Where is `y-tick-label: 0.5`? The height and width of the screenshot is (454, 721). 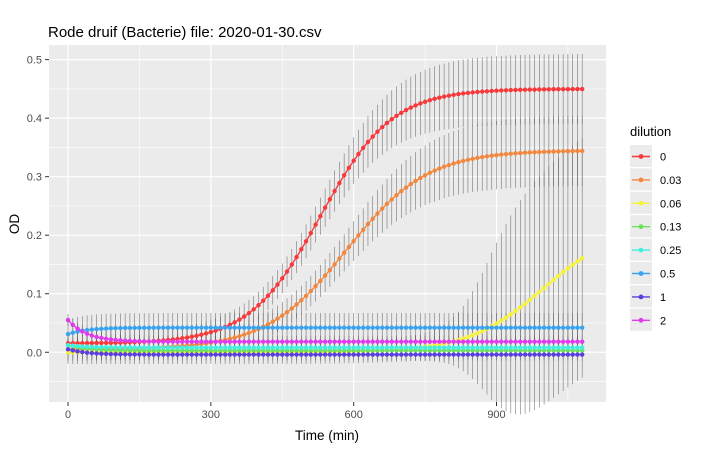 y-tick-label: 0.5 is located at coordinates (34, 61).